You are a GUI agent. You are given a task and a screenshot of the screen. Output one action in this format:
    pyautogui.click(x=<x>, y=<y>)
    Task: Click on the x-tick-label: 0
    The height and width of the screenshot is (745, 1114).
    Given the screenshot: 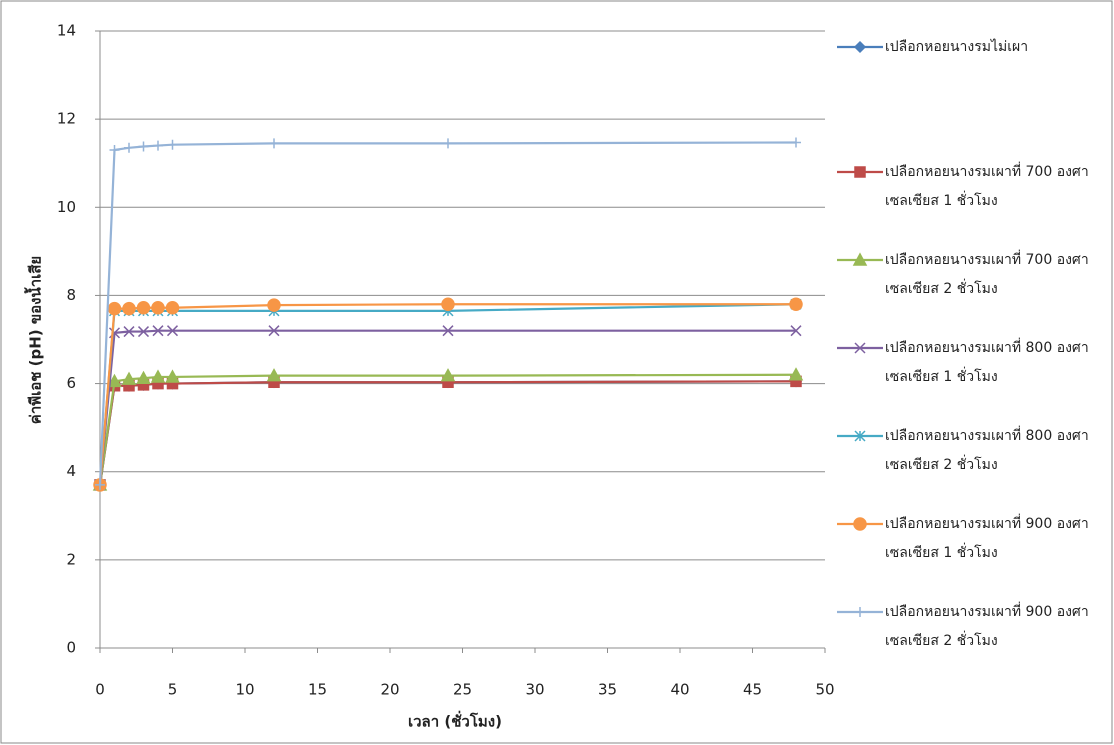 What is the action you would take?
    pyautogui.click(x=100, y=690)
    